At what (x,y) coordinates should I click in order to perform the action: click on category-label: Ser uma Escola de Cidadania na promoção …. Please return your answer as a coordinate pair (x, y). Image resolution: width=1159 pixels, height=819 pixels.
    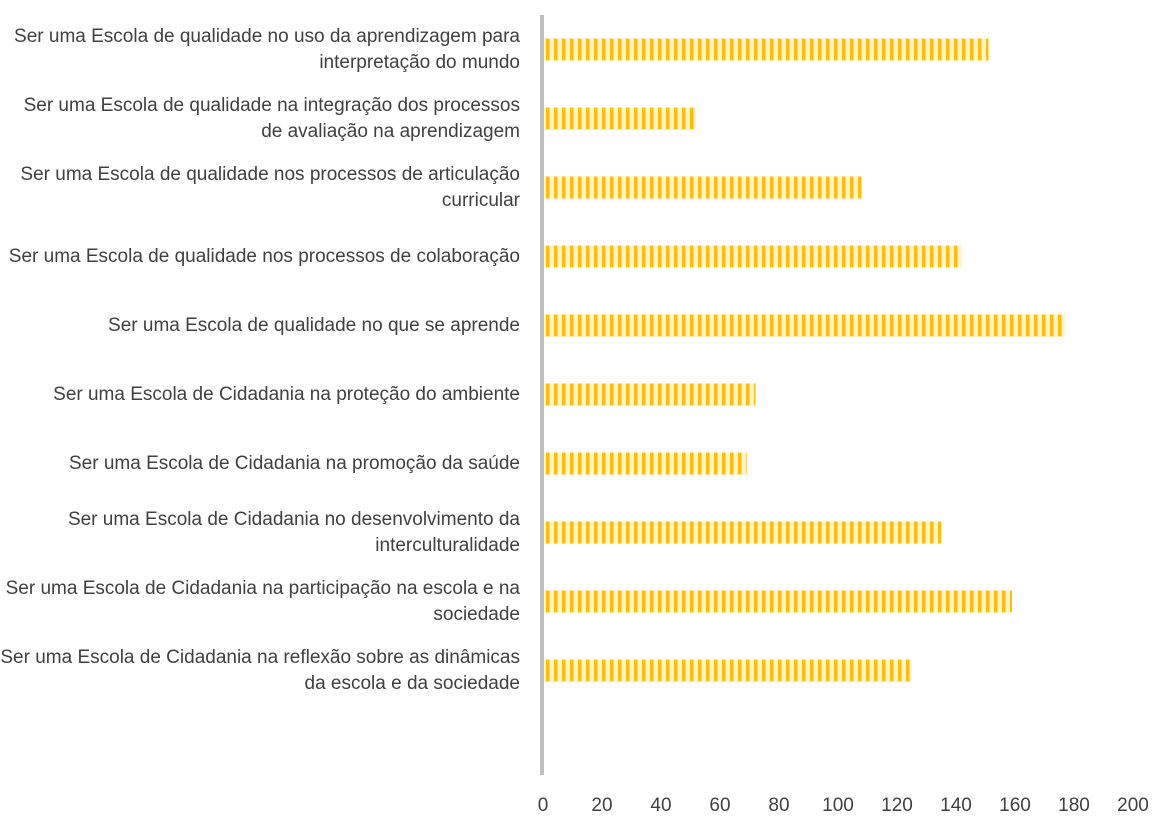
    Looking at the image, I should click on (294, 463).